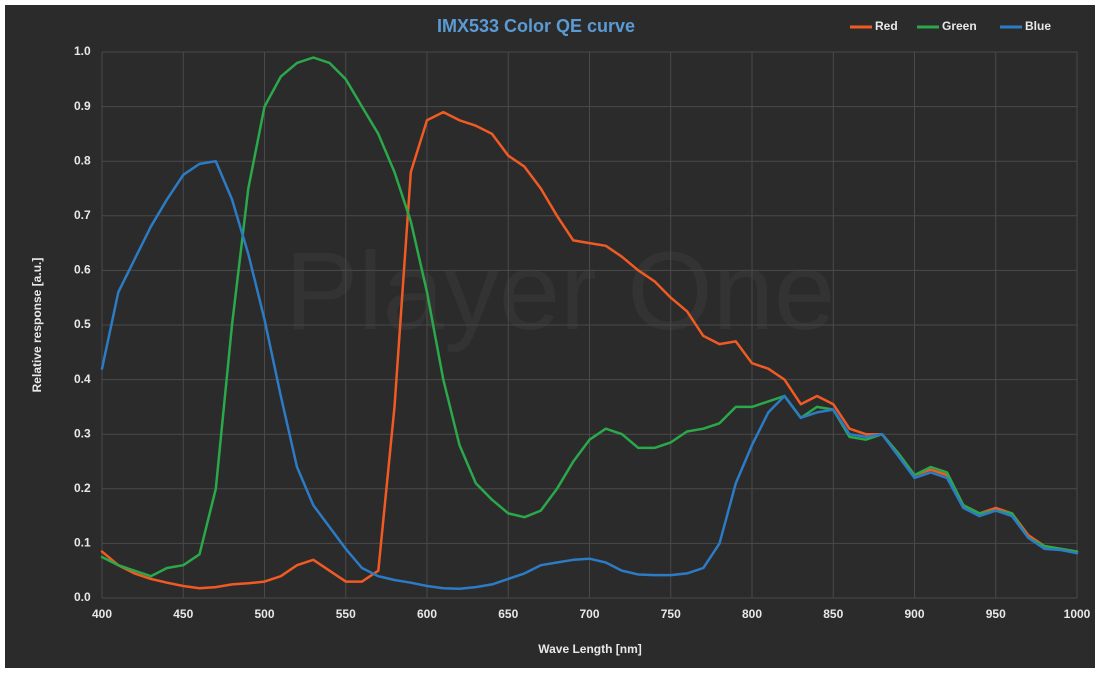 The height and width of the screenshot is (673, 1100). I want to click on legend-label: Blue, so click(1038, 26).